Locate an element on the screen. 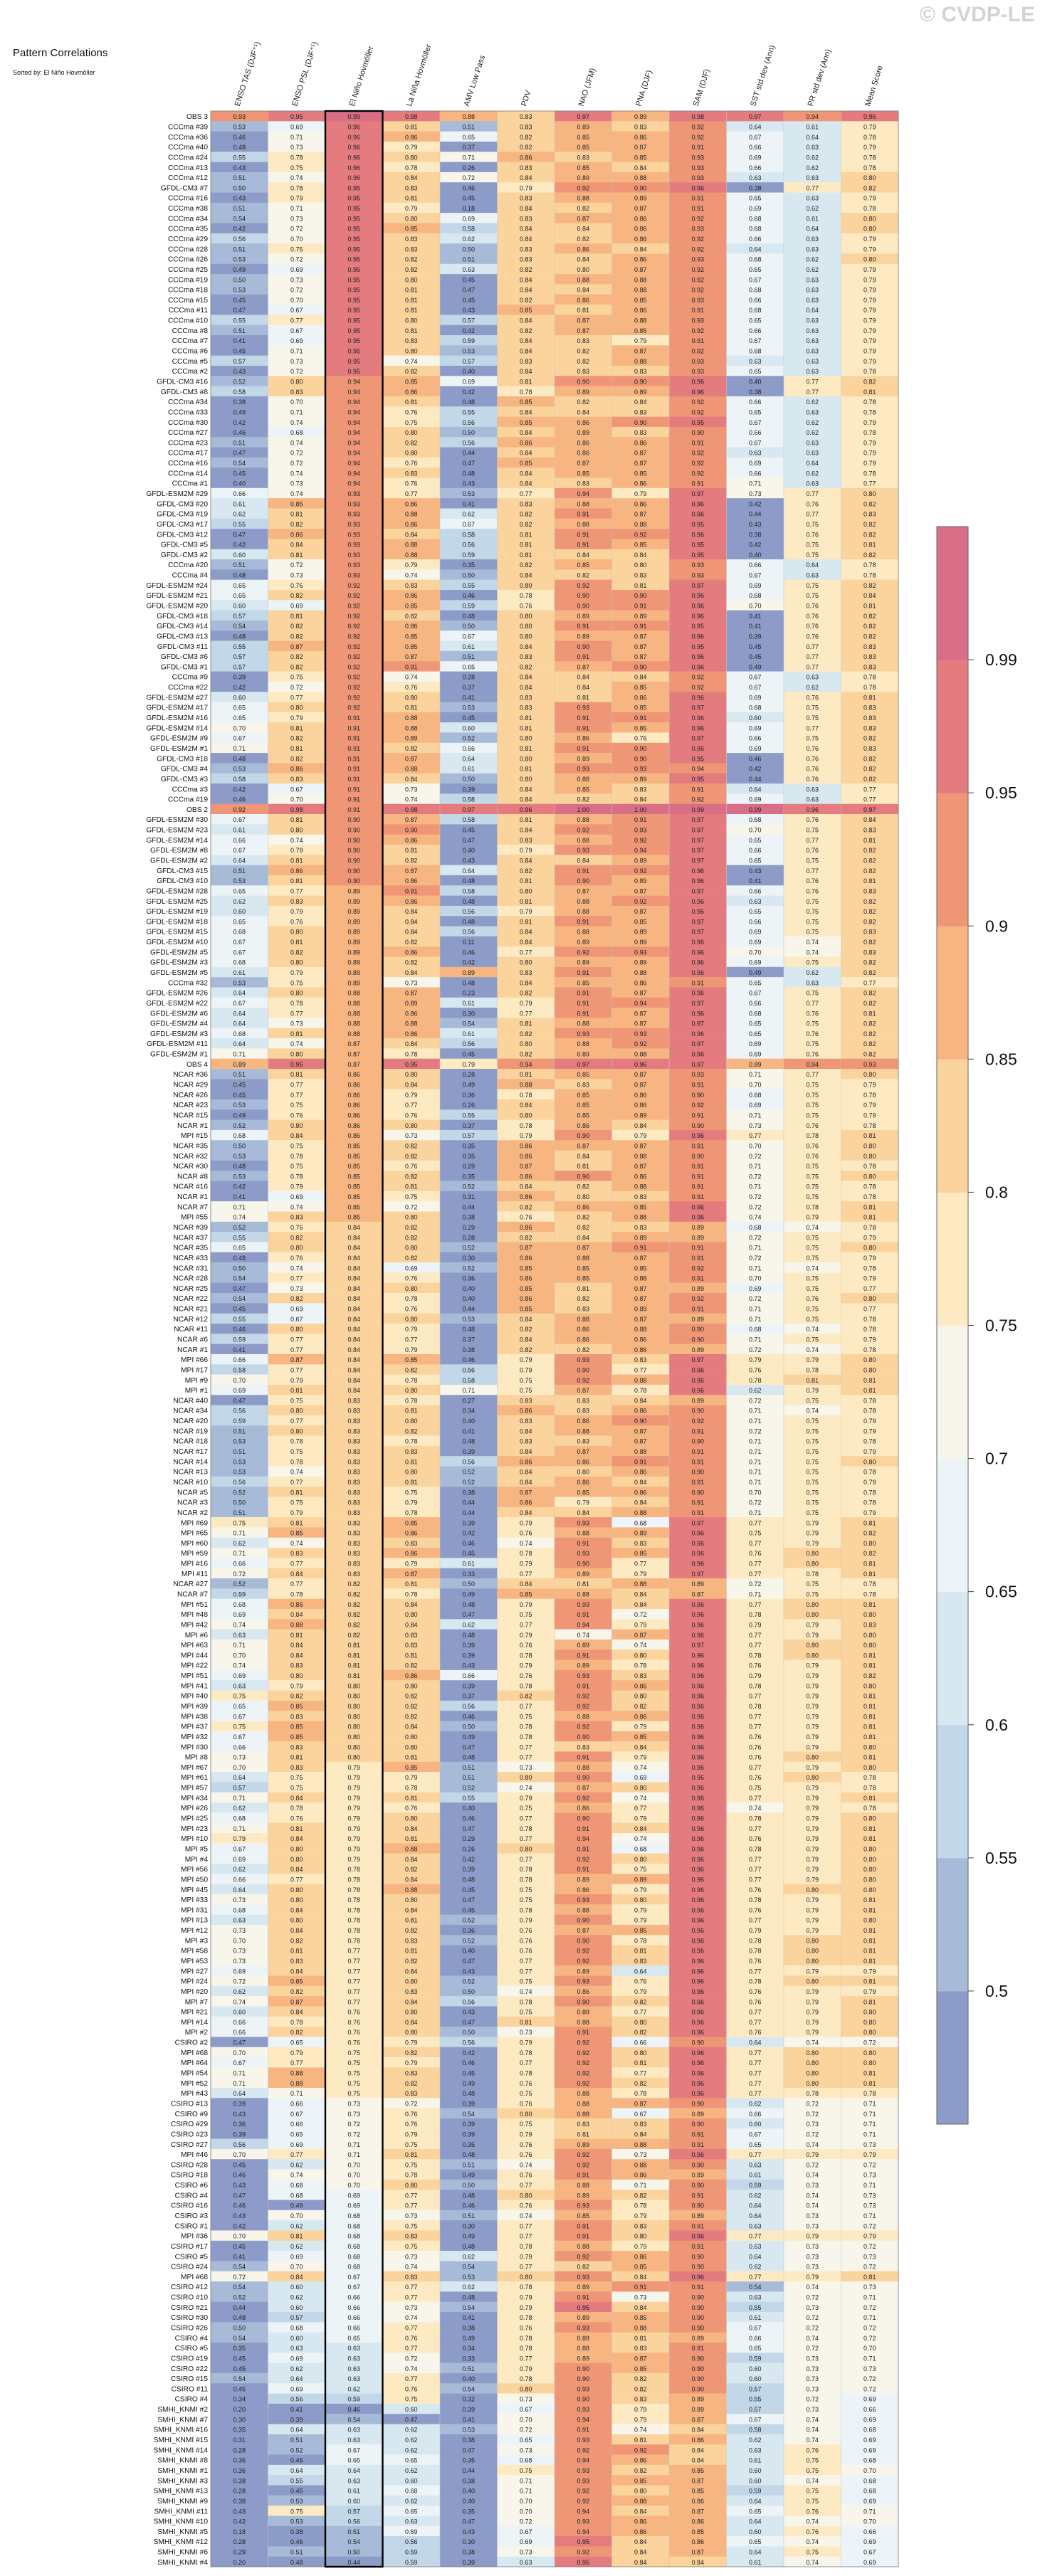  cell-value: 0.84 is located at coordinates (583, 412).